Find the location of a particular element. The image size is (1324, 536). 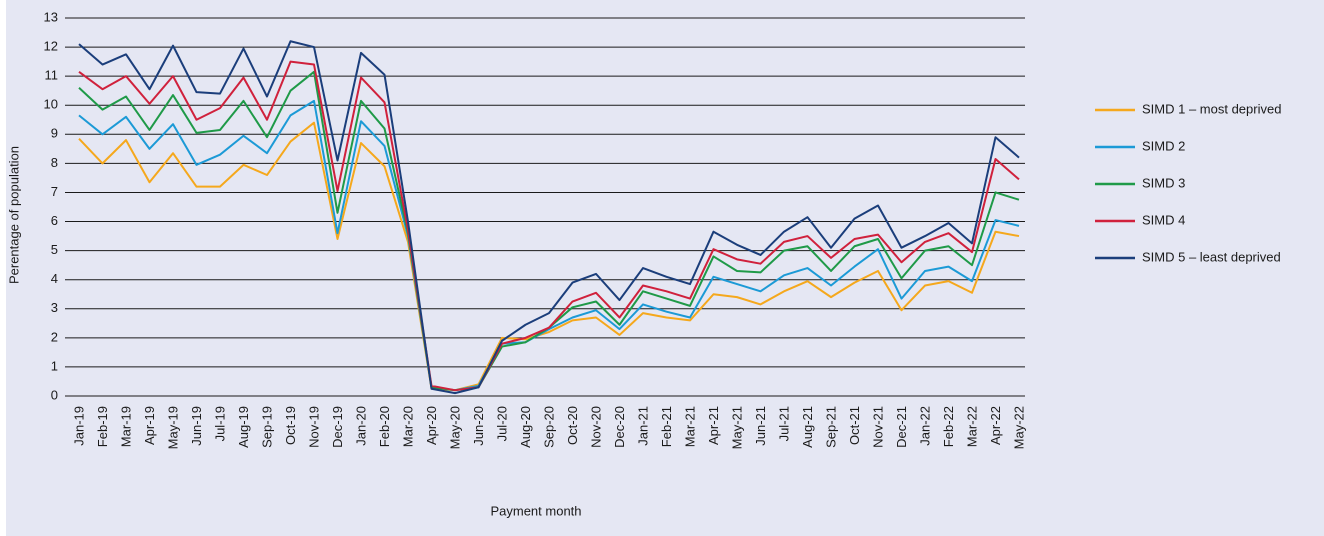

x-tick-label: Oct-21 is located at coordinates (854, 425).